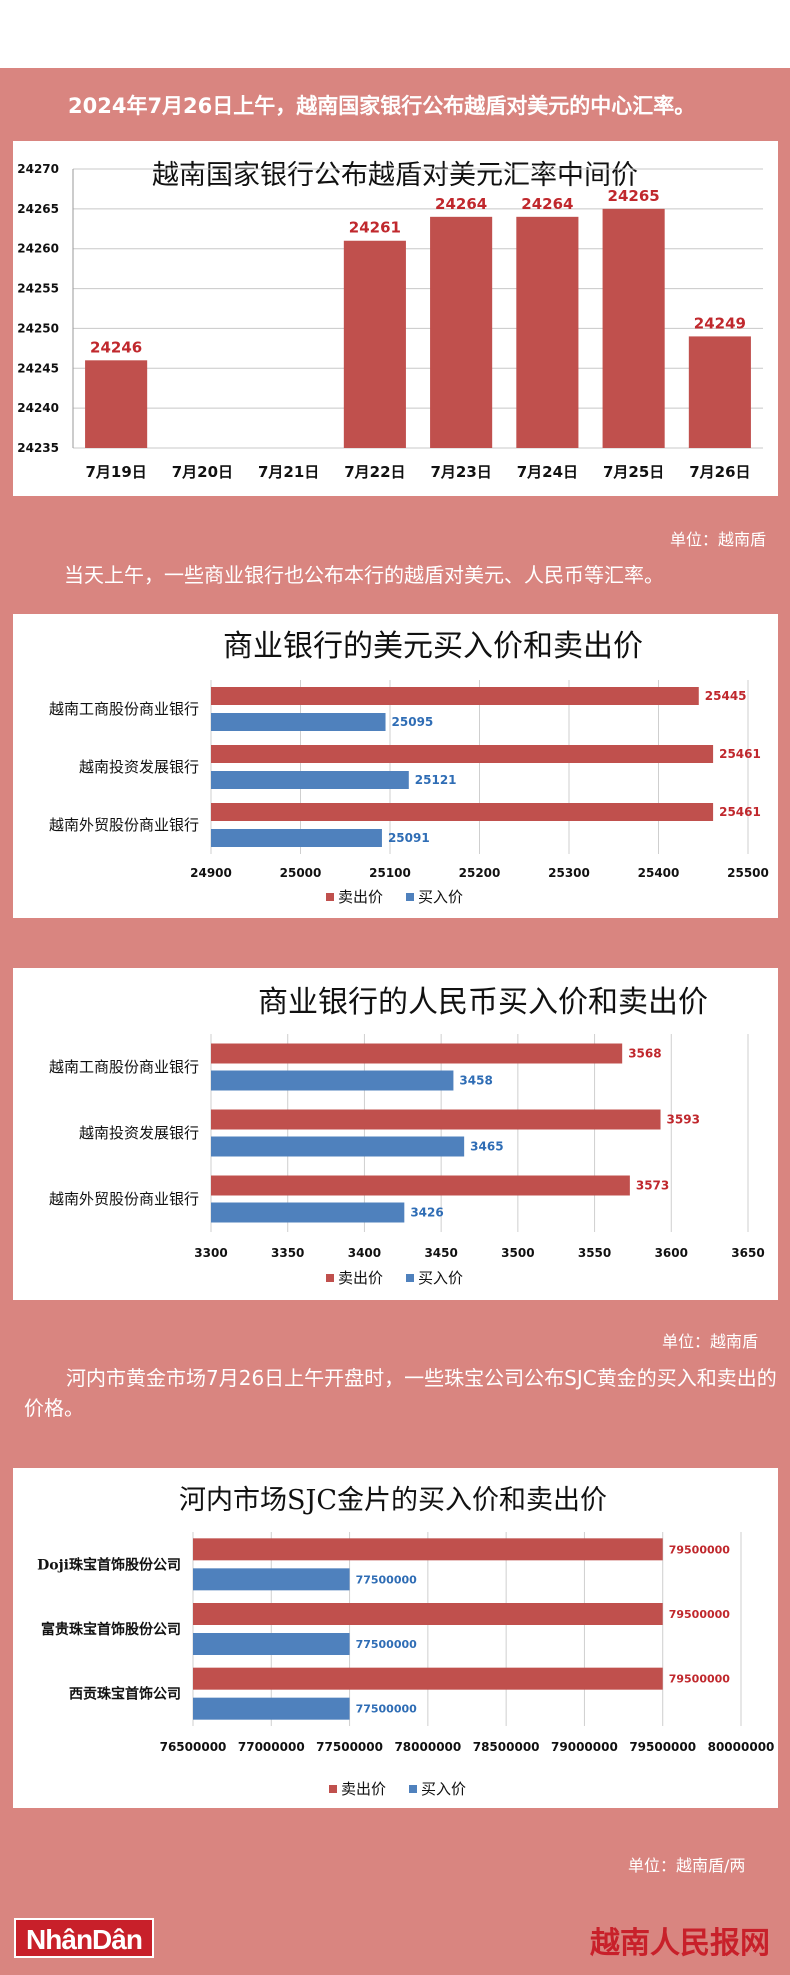  I want to click on x-tick-label: 3400, so click(364, 1253).